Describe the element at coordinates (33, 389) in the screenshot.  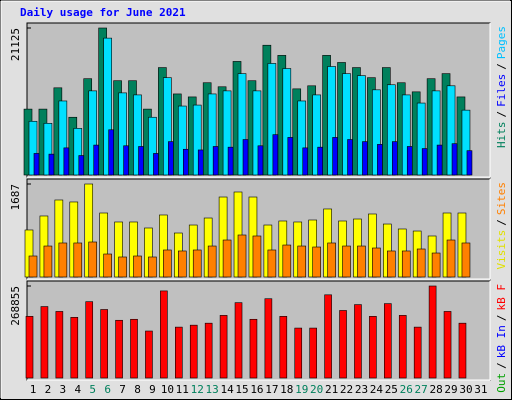
I see `x-tick-label: 1` at that location.